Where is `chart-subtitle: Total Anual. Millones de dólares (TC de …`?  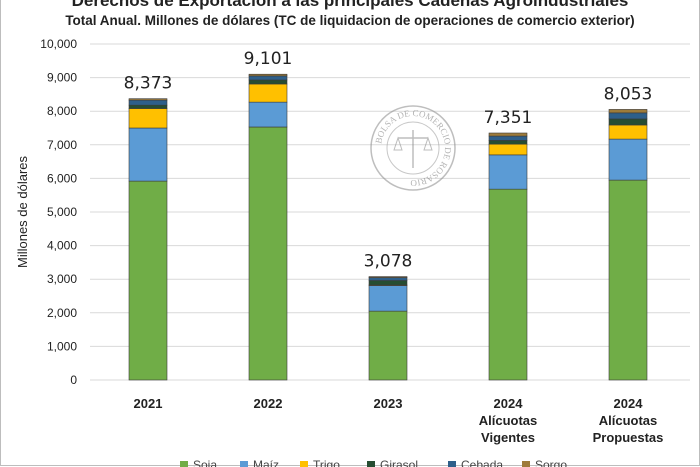 chart-subtitle: Total Anual. Millones de dólares (TC de … is located at coordinates (350, 20).